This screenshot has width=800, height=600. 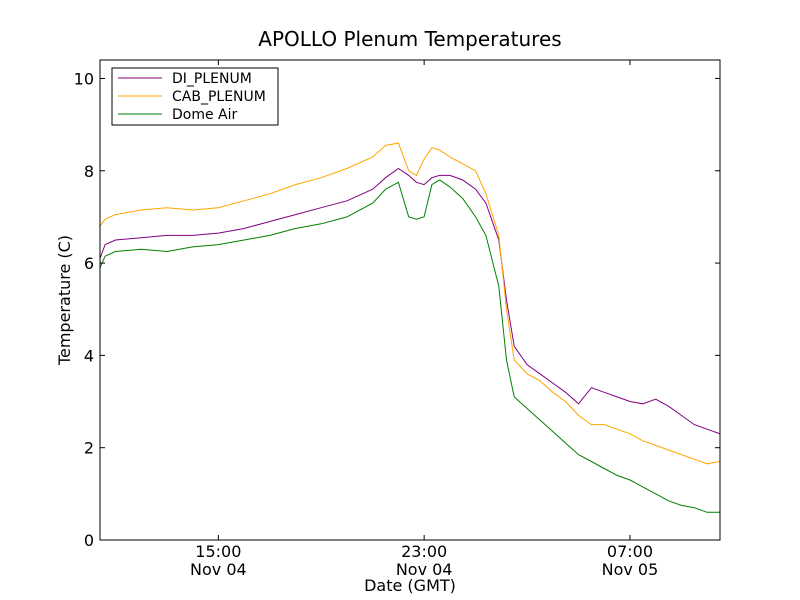 What do you see at coordinates (89, 448) in the screenshot?
I see `y-tick-label: 2` at bounding box center [89, 448].